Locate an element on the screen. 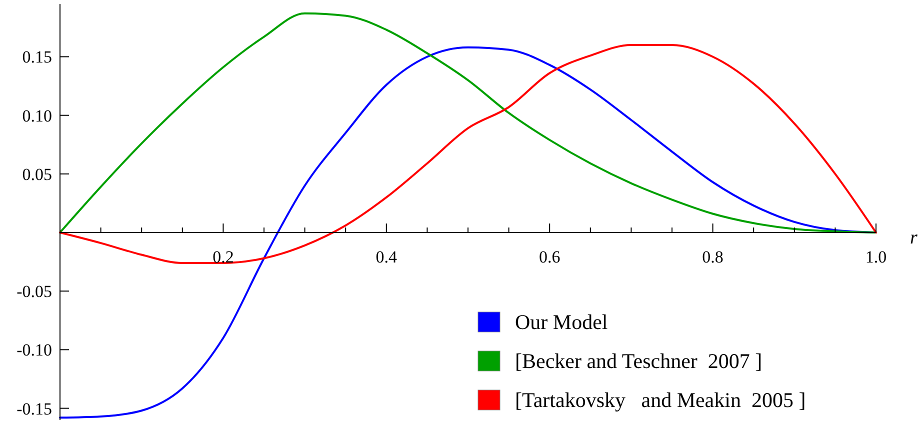 The image size is (922, 426). y-tick-label: -0.15 is located at coordinates (34, 408).